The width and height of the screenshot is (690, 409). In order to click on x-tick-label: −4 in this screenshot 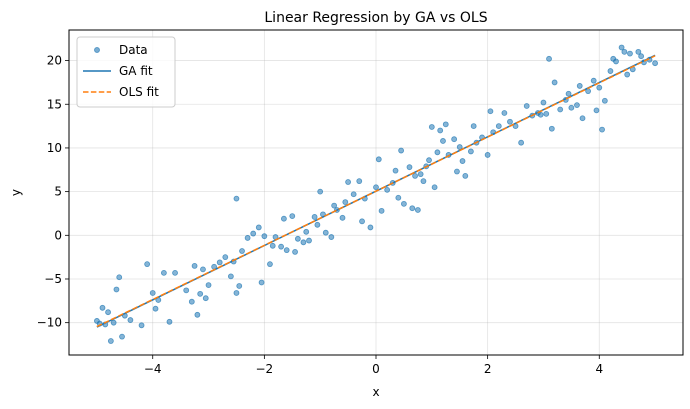, I will do `click(153, 369)`.